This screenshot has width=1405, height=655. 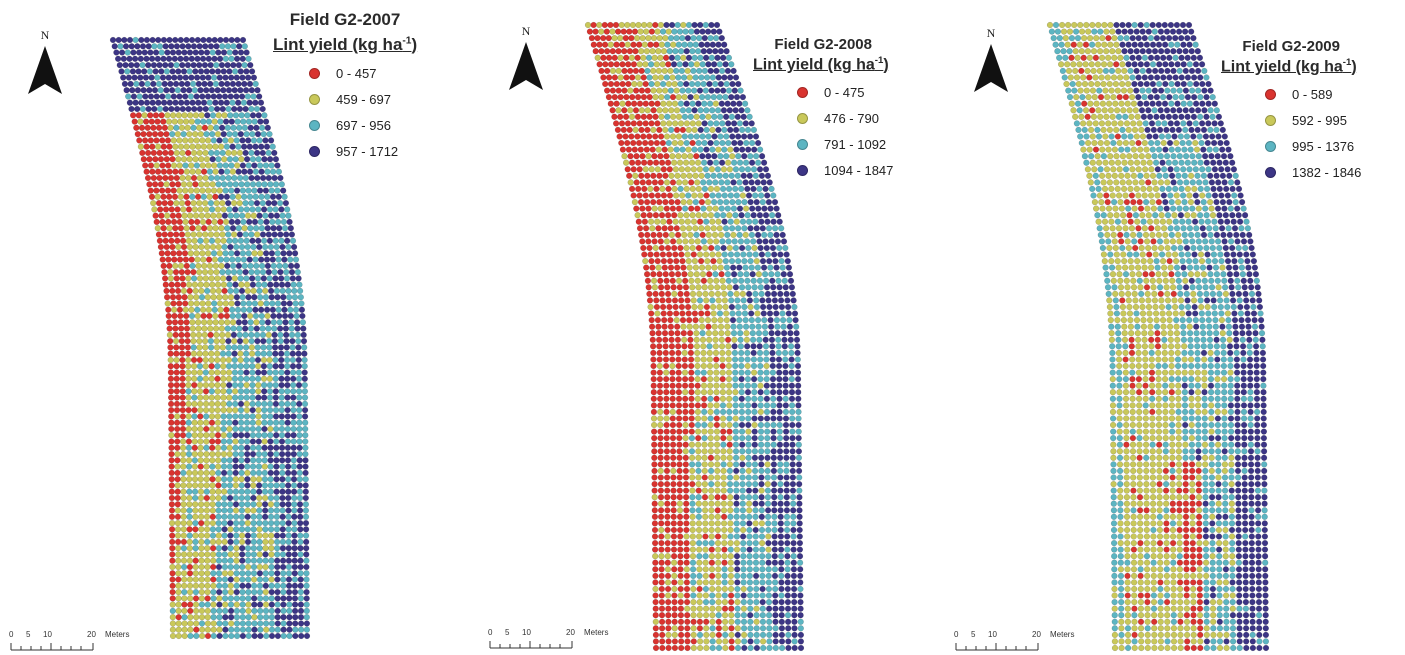 I want to click on legend-item: 0 - 589, so click(x=1313, y=94).